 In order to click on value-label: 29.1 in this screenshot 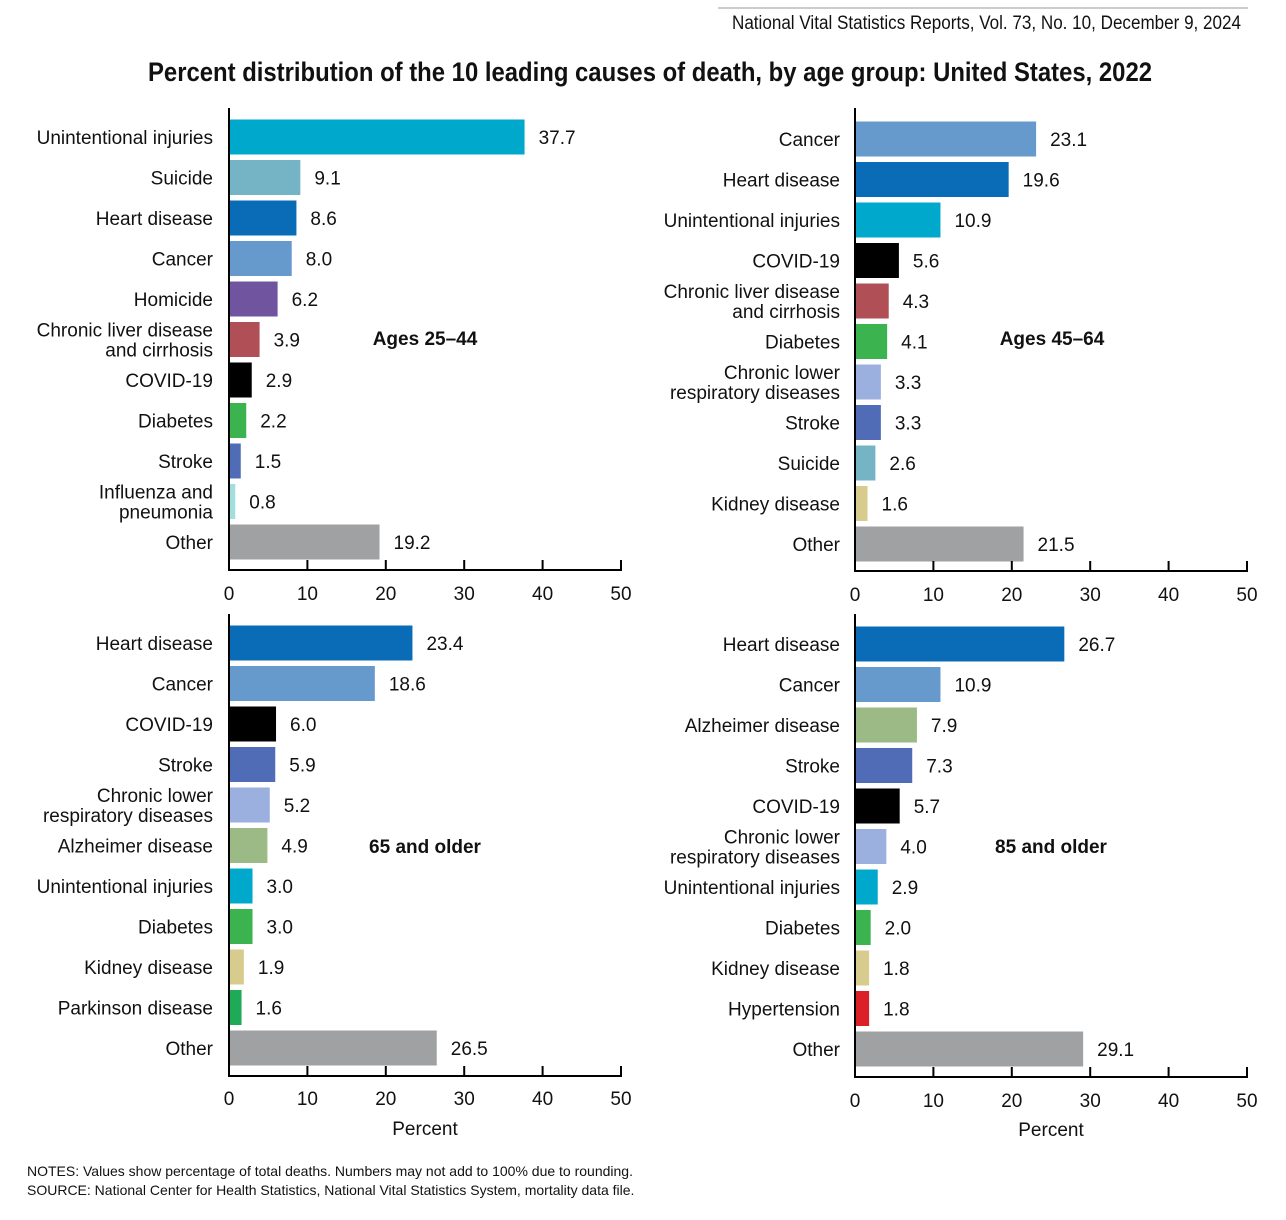, I will do `click(1115, 1050)`.